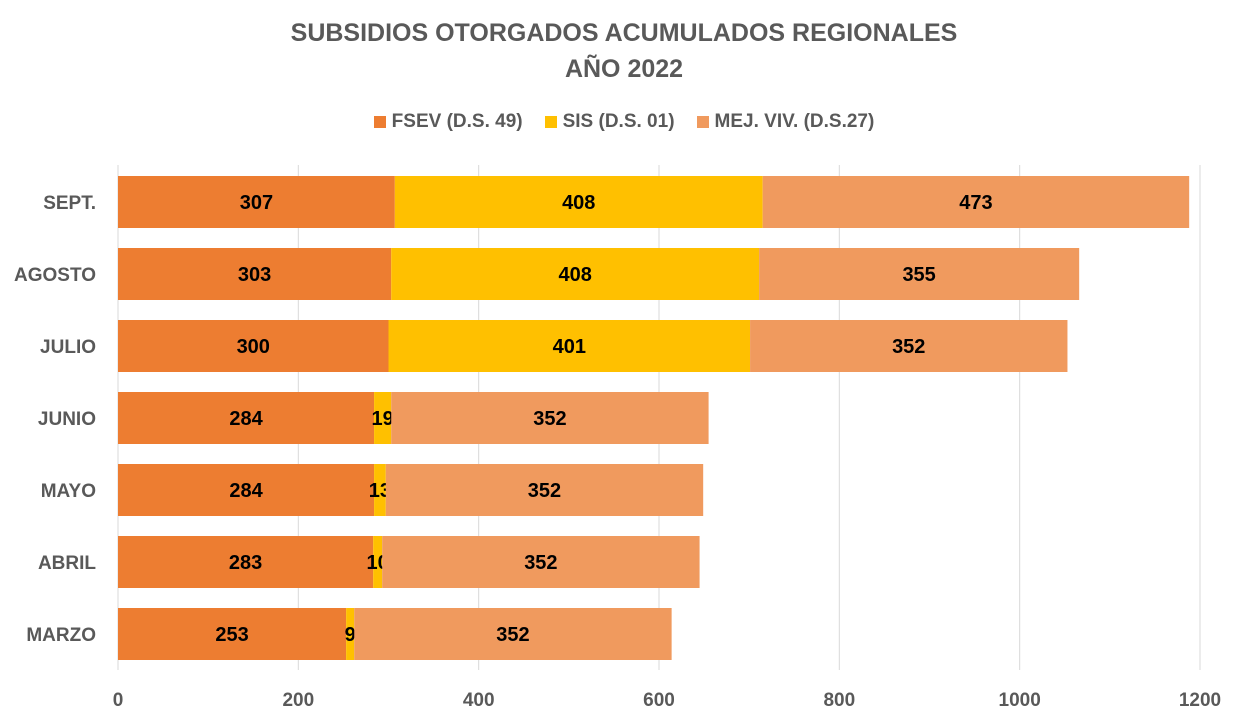 This screenshot has height=726, width=1248. I want to click on bar-sis-d-s-01-agosto, so click(575, 274).